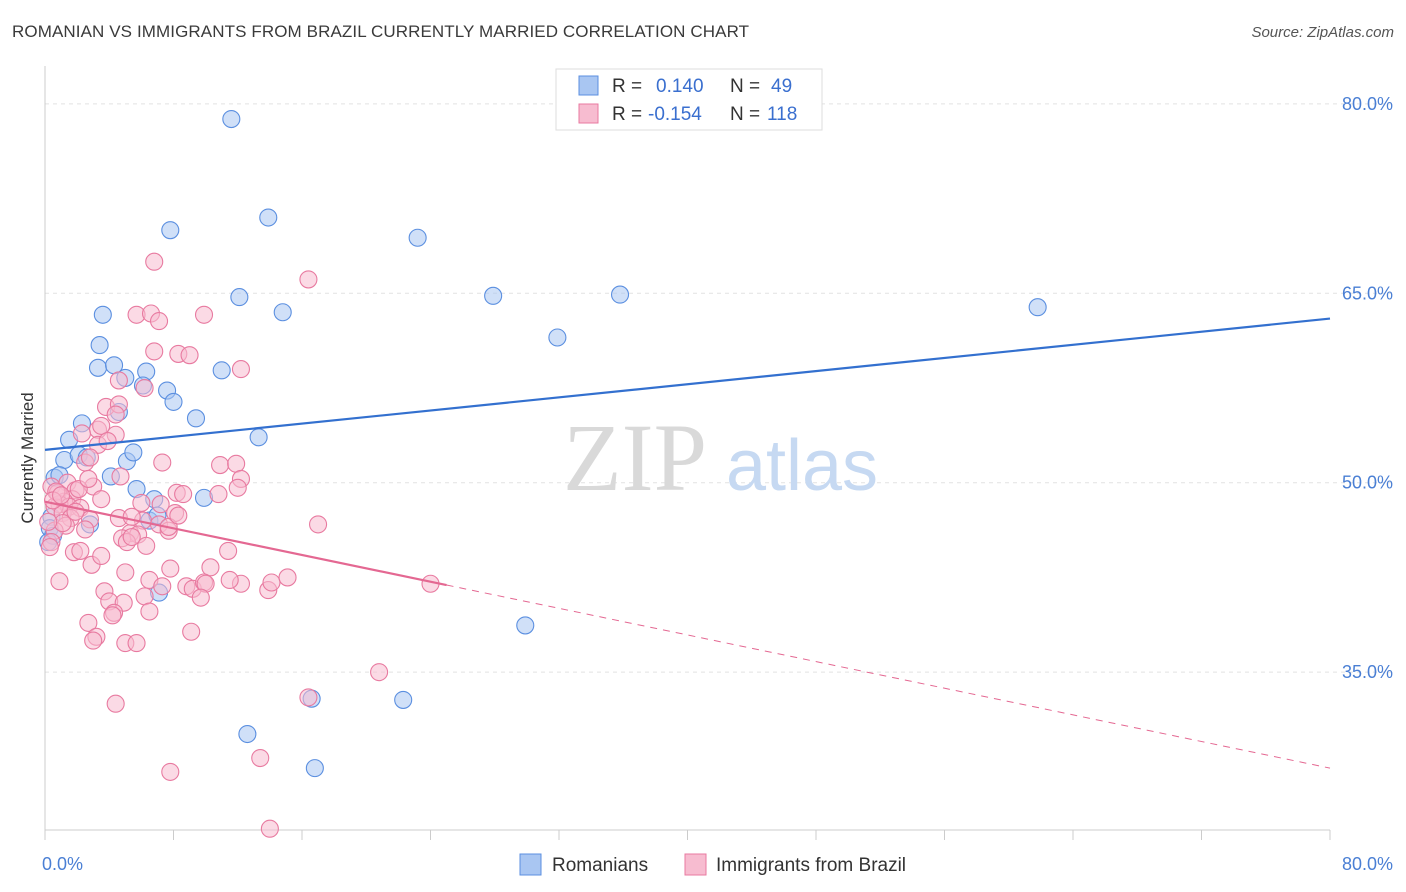 The height and width of the screenshot is (892, 1406). What do you see at coordinates (530, 864) in the screenshot?
I see `bottom-legend-swatch-romanians` at bounding box center [530, 864].